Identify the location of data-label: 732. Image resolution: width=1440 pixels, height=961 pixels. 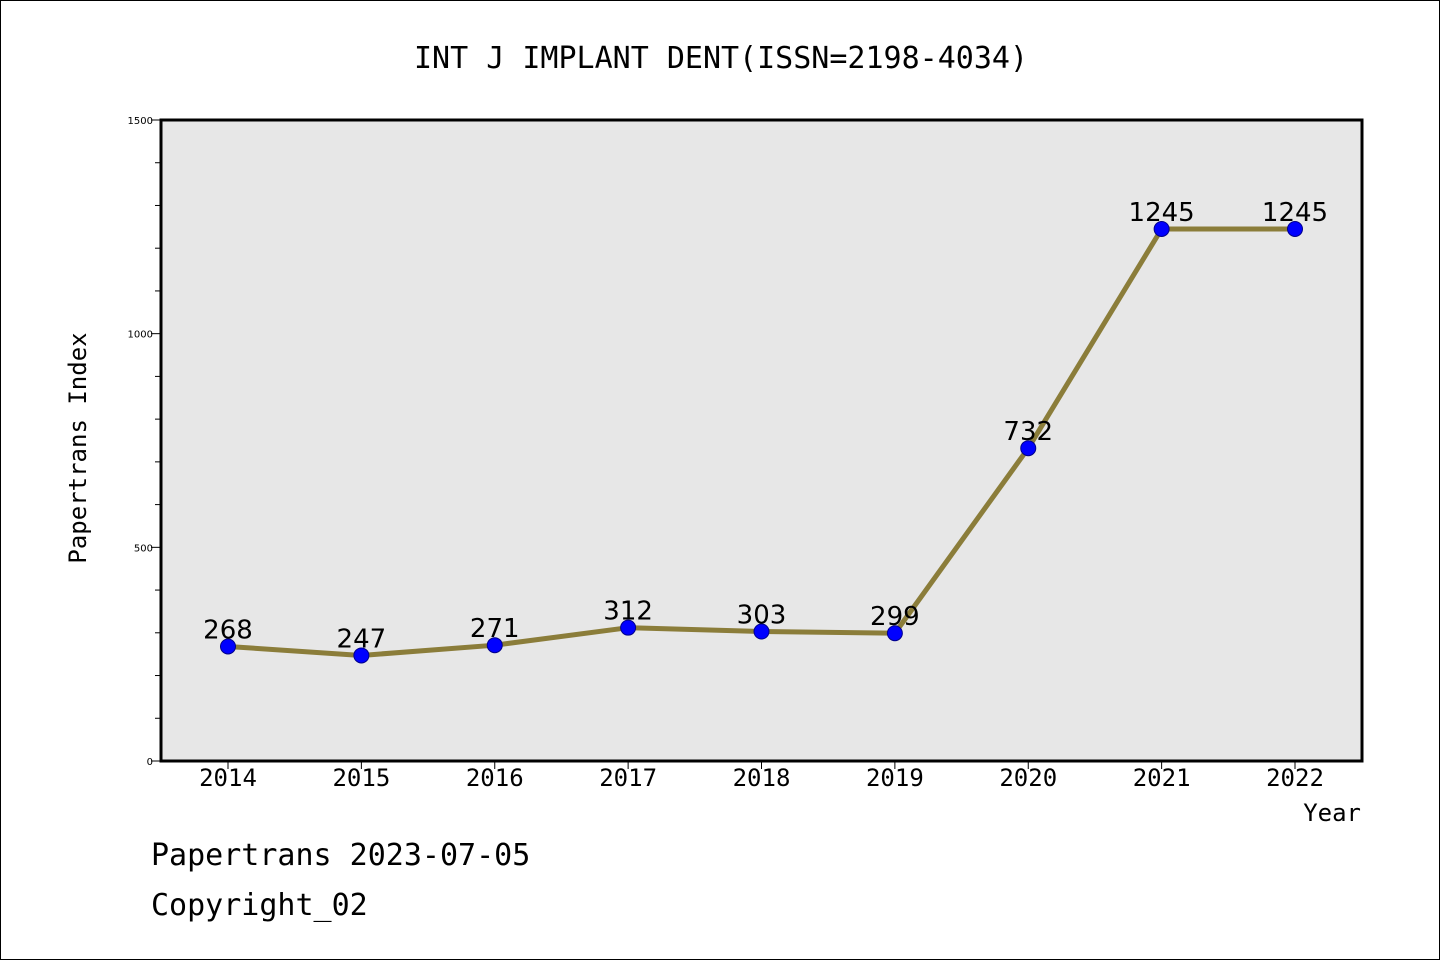
(1028, 432).